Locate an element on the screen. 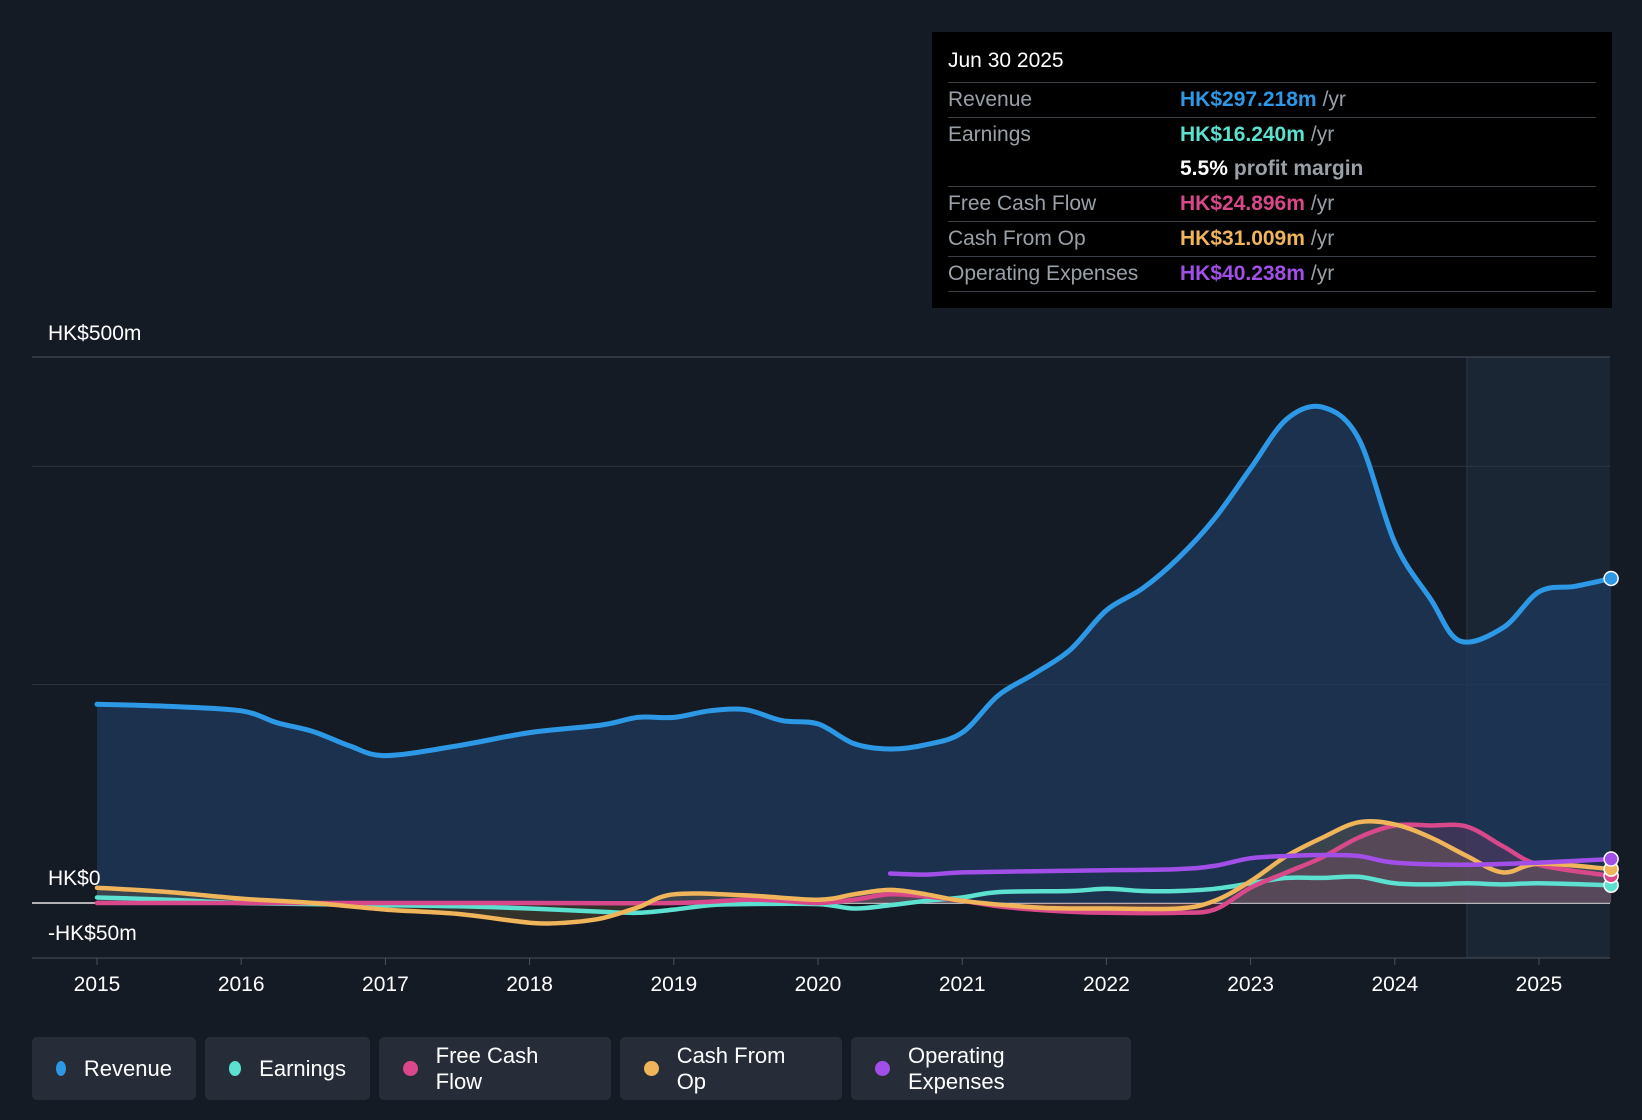  legend-label: Cash From Op is located at coordinates (731, 1068).